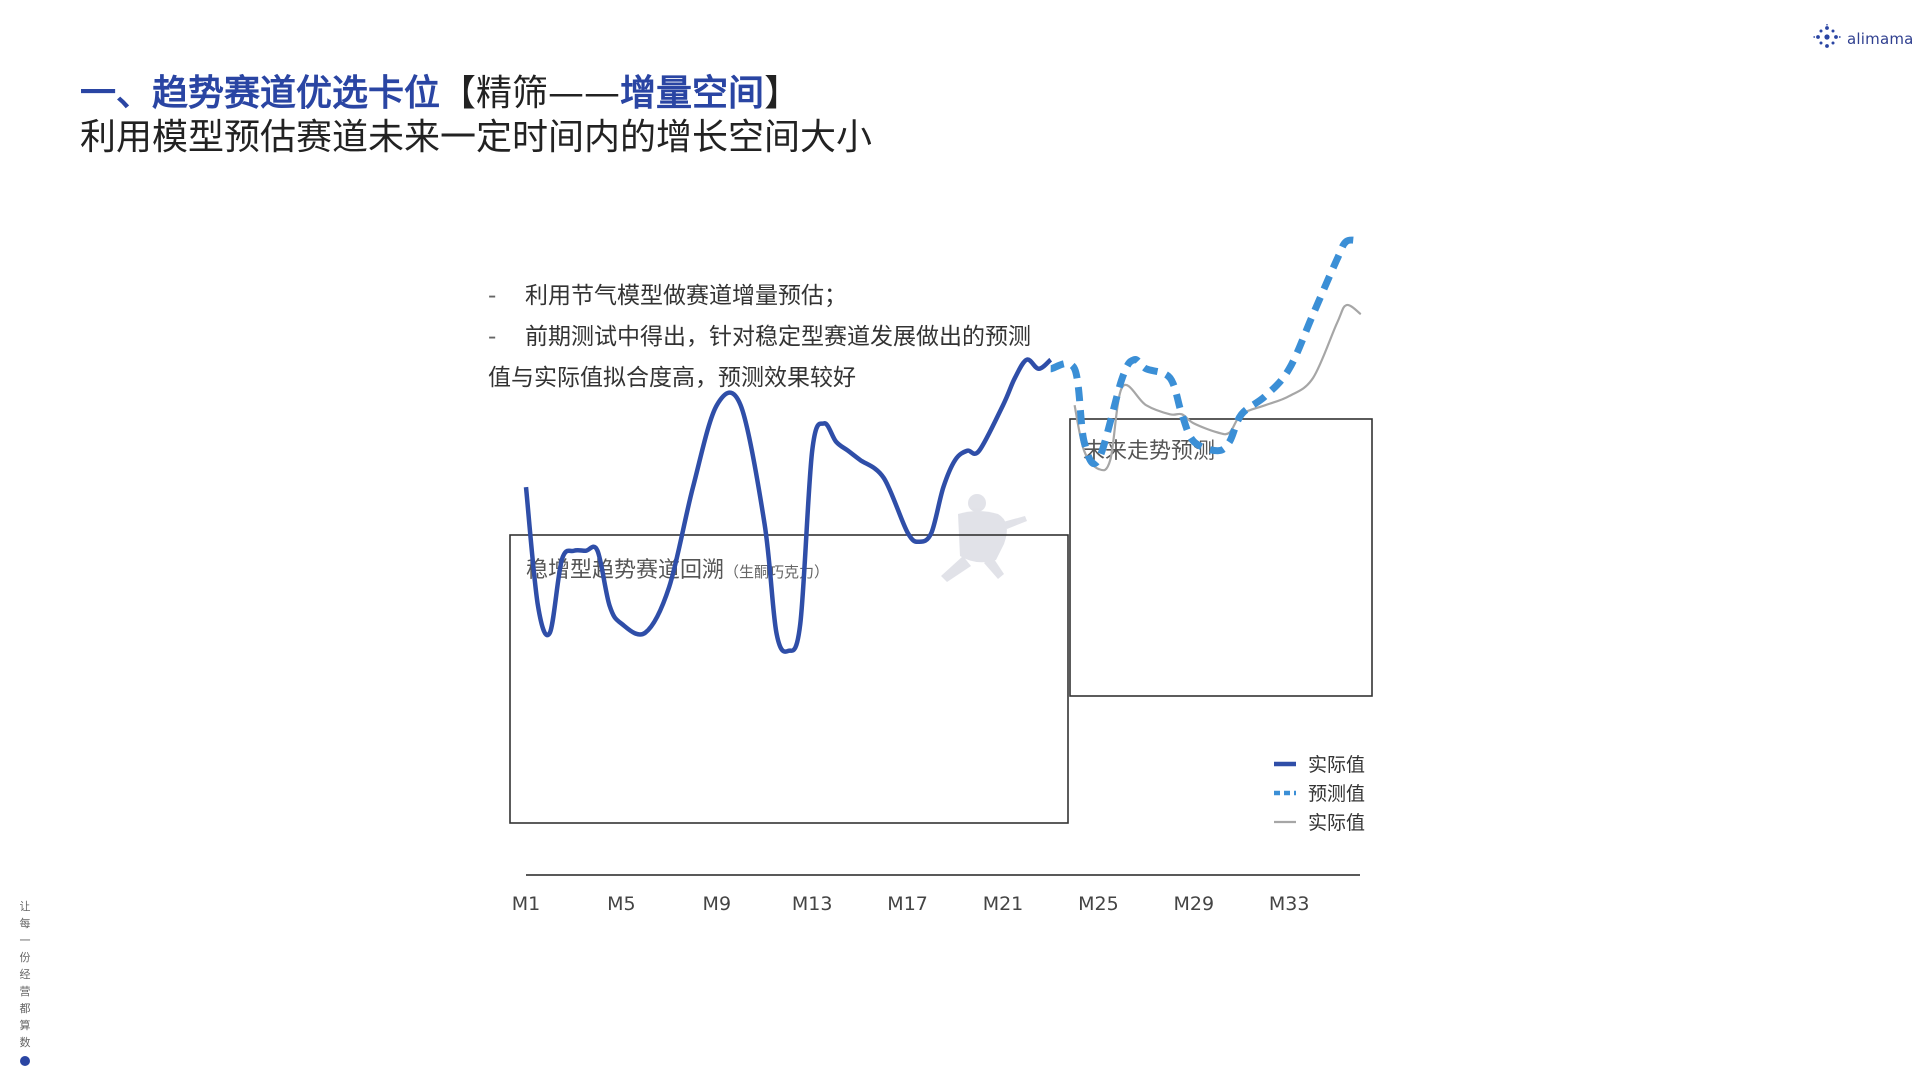 The width and height of the screenshot is (1920, 1080). Describe the element at coordinates (812, 904) in the screenshot. I see `x-tick-label: M13` at that location.